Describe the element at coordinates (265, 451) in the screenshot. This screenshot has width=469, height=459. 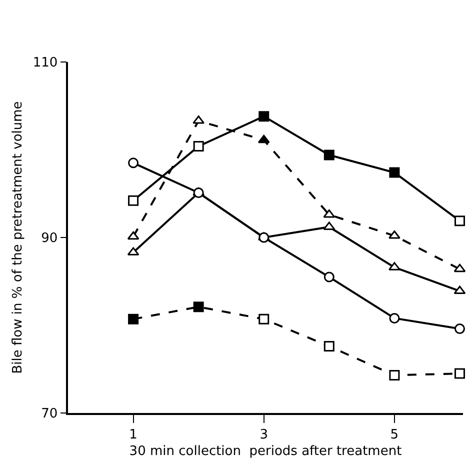
I see `x-axis-title: 30 min collection periods after treatment` at that location.